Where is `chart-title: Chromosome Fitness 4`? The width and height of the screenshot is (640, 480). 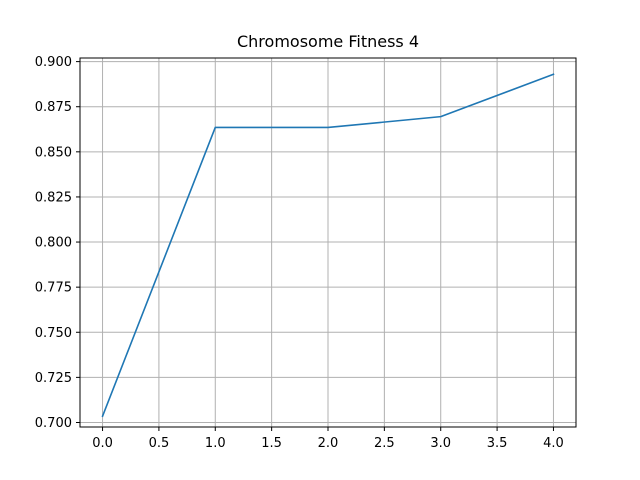 chart-title: Chromosome Fitness 4 is located at coordinates (328, 41).